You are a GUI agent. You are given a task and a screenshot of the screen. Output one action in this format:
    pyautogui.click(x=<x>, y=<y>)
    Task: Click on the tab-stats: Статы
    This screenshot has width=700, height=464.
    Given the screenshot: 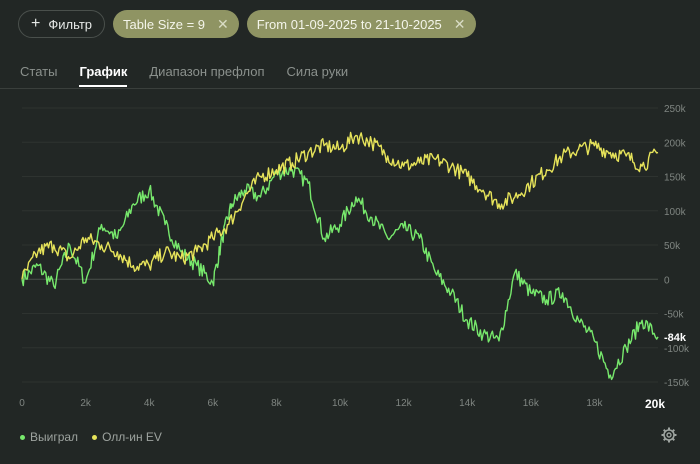 What is the action you would take?
    pyautogui.click(x=39, y=71)
    